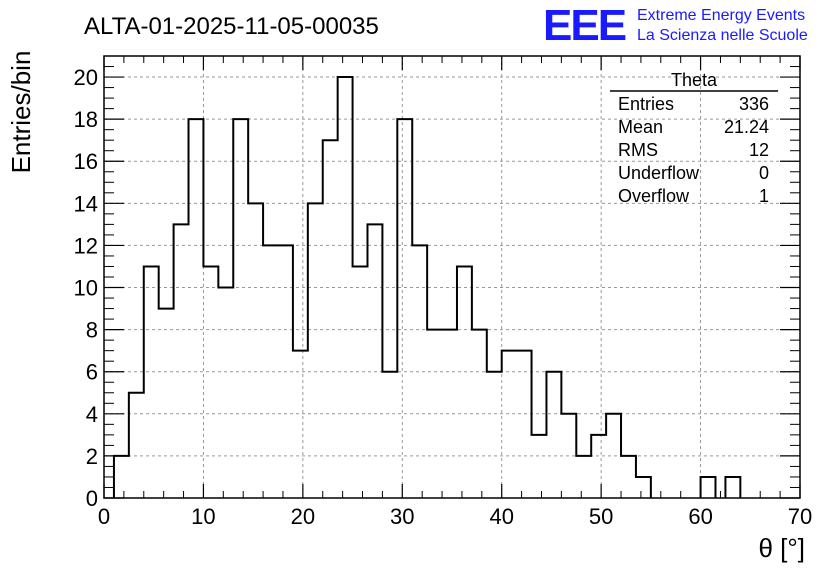  I want to click on x-tick-label: 50, so click(601, 516).